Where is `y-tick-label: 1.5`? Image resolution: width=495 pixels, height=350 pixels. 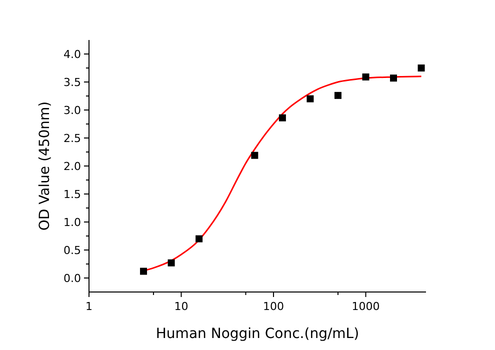 y-tick-label: 1.5 is located at coordinates (72, 194).